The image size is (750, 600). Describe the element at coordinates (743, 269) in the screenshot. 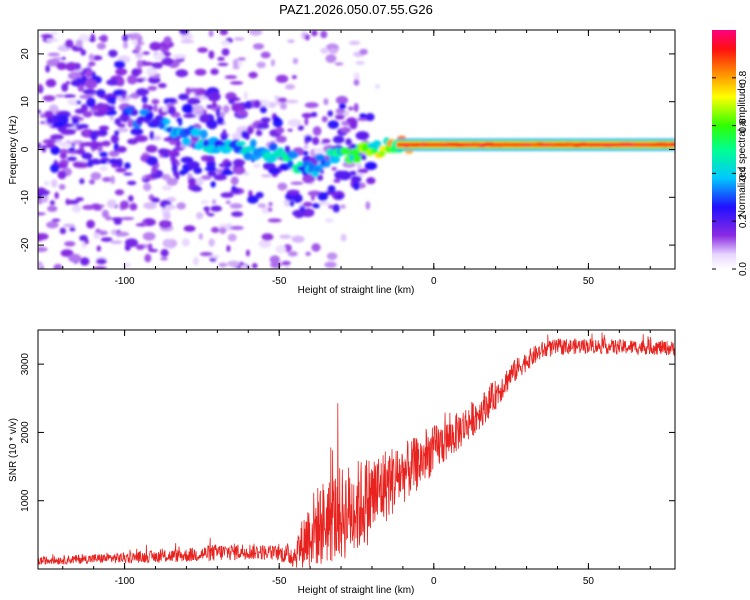

I see `colorbar-tick-label: 0.0` at that location.